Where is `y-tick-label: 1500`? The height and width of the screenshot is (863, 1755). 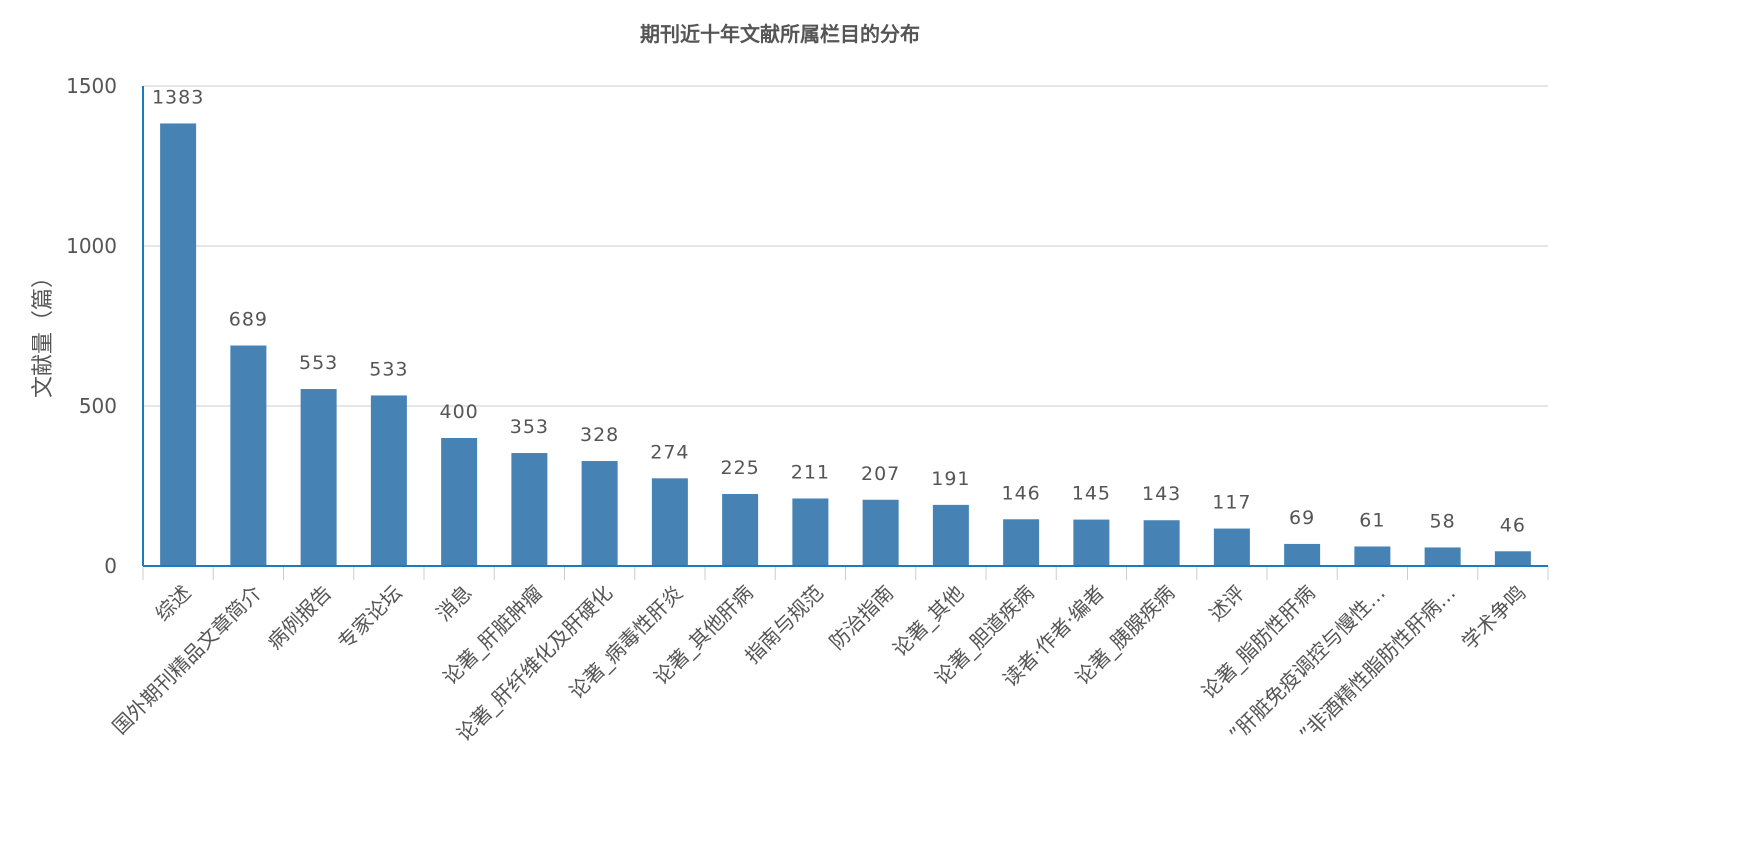
y-tick-label: 1500 is located at coordinates (91, 86).